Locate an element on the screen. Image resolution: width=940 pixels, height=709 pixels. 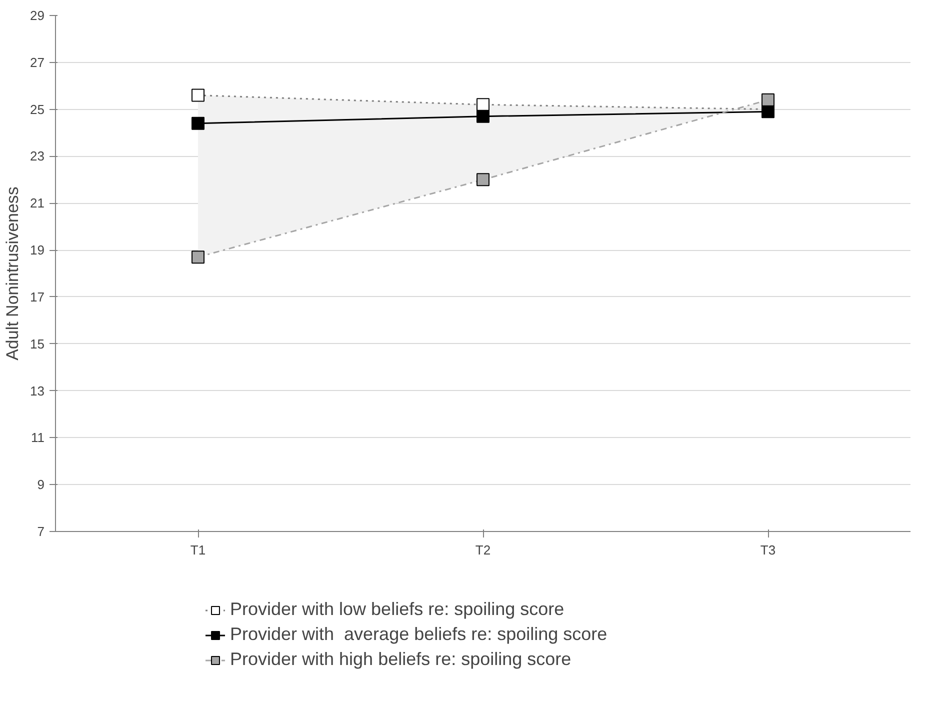
y-tick-label: 17 is located at coordinates (37, 296).